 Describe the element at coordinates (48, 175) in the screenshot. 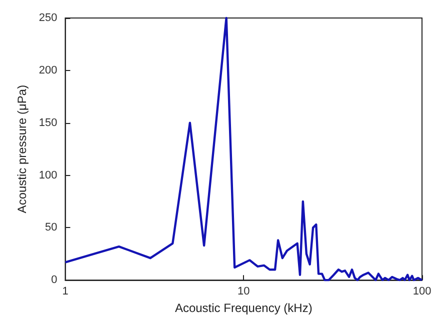

I see `y-tick-label: 100` at that location.